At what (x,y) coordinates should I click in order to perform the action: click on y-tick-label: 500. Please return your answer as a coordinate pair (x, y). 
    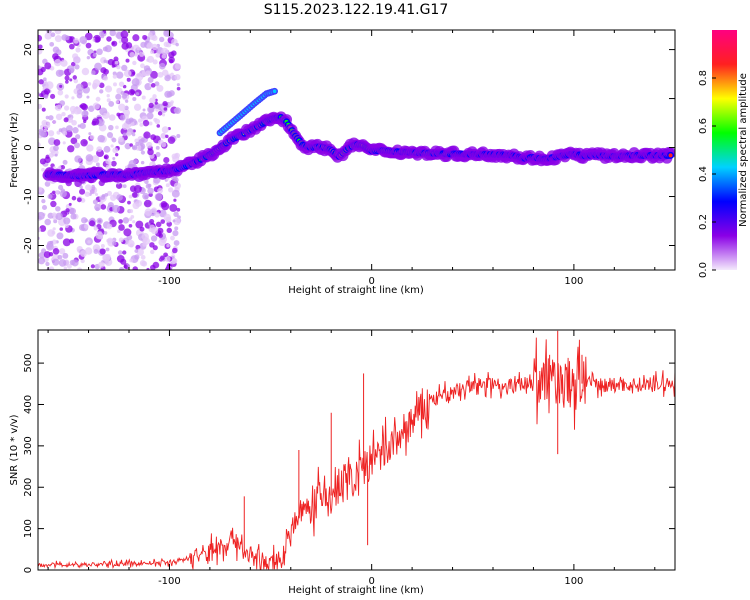
    Looking at the image, I should click on (28, 363).